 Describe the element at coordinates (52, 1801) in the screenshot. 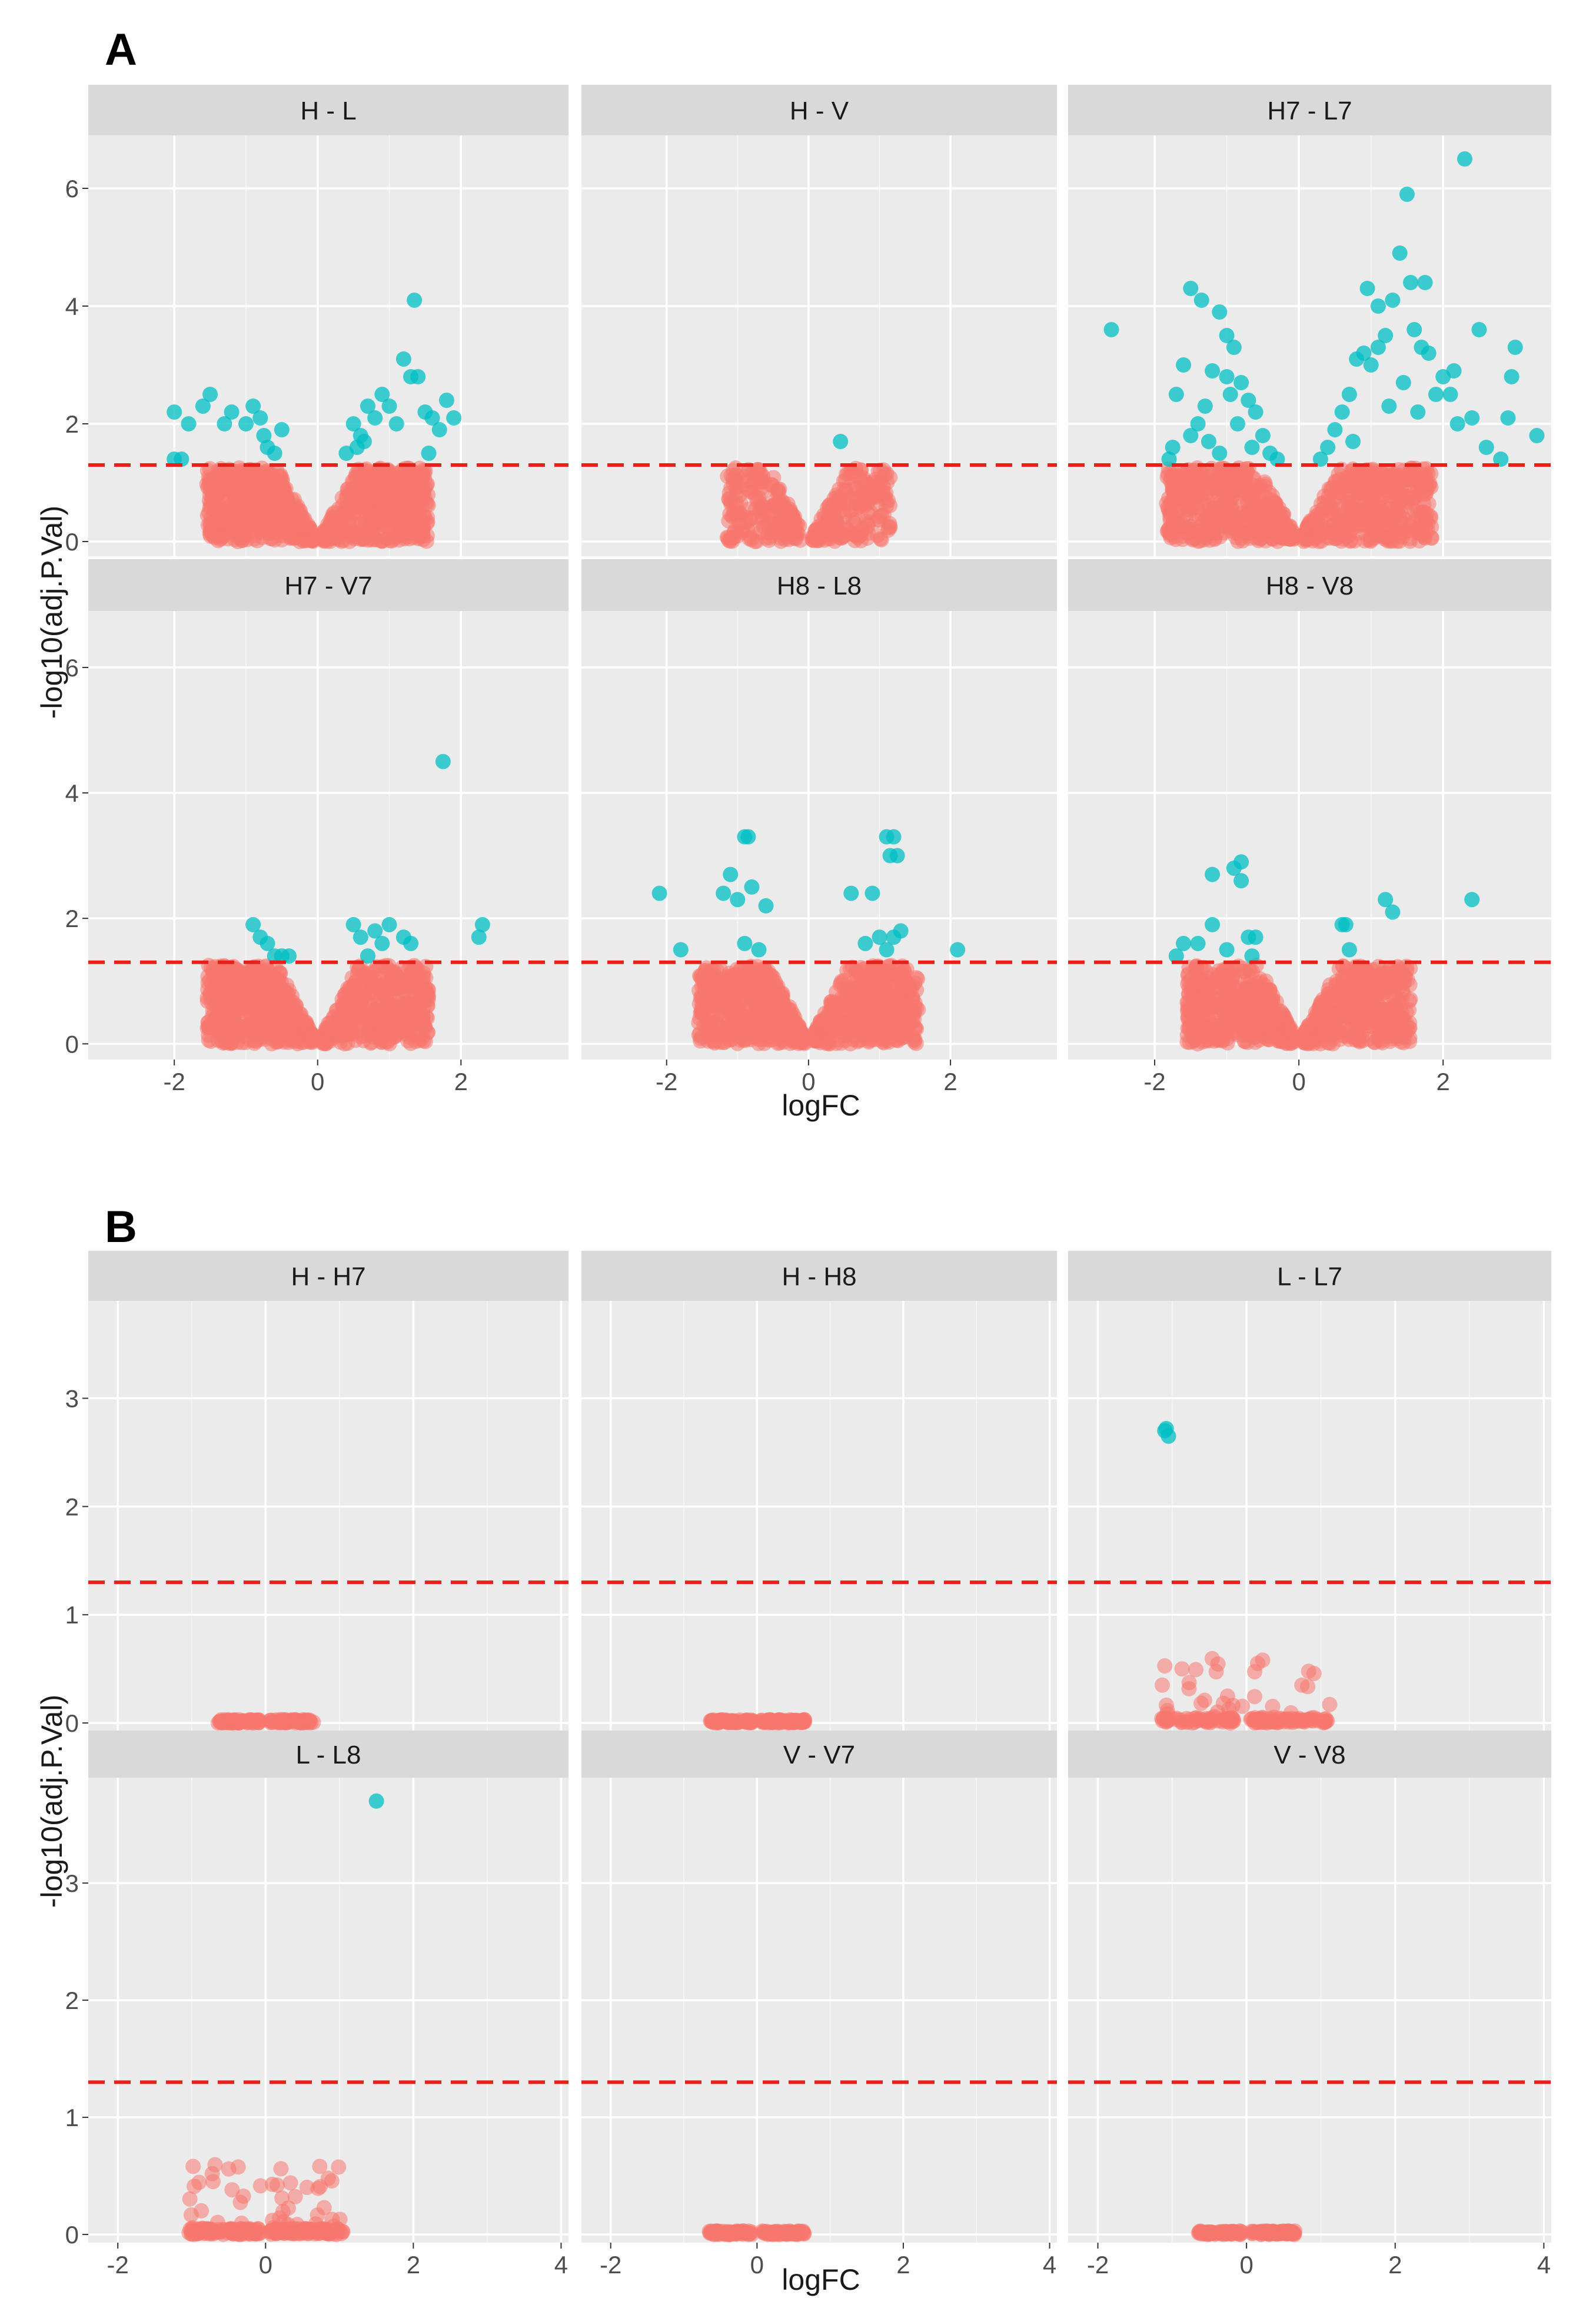

I see `y-axis-title-b: -log10(adj.P.Val)` at that location.